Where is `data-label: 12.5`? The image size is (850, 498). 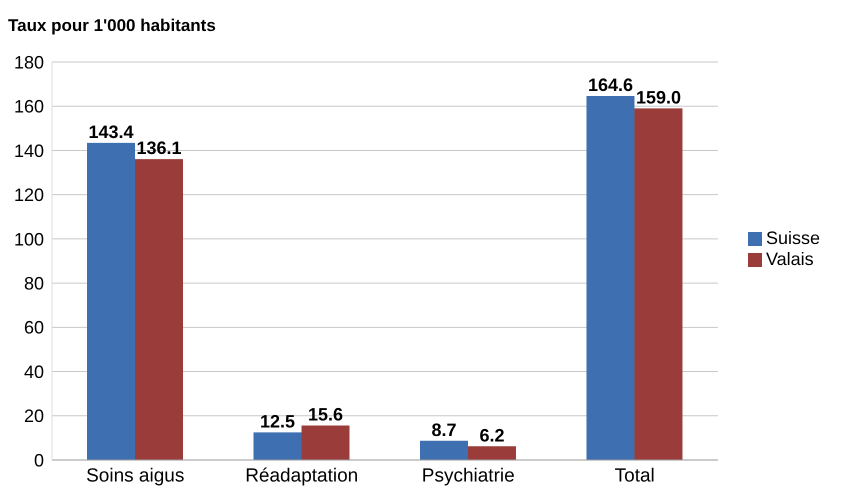 data-label: 12.5 is located at coordinates (278, 421).